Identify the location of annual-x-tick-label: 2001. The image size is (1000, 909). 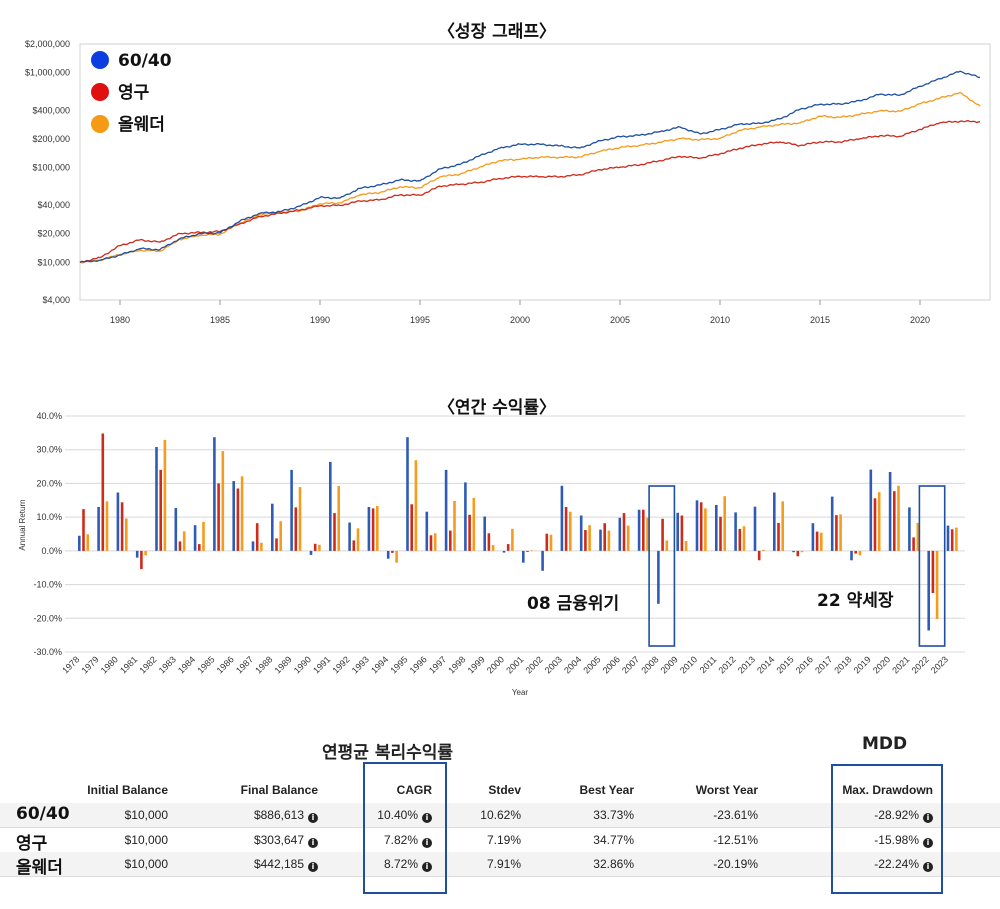
(514, 664).